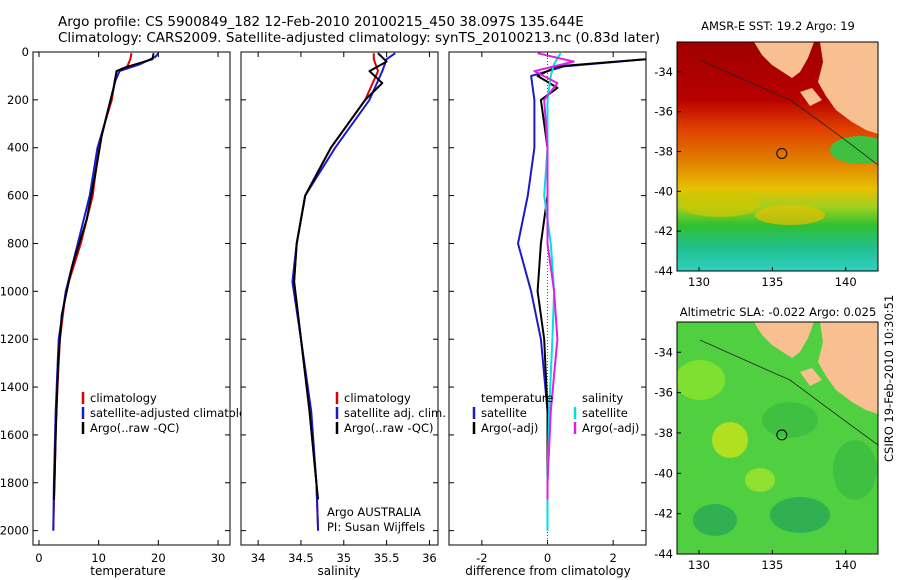 The image size is (900, 580). Describe the element at coordinates (14, 339) in the screenshot. I see `y-tick-label: 1200` at that location.